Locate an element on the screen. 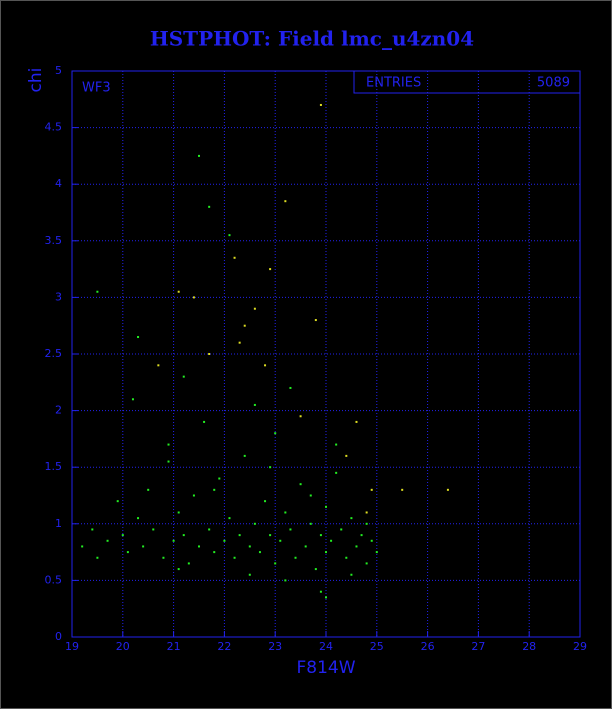 This screenshot has width=612, height=709. y-tick-label: 0 is located at coordinates (58, 636).